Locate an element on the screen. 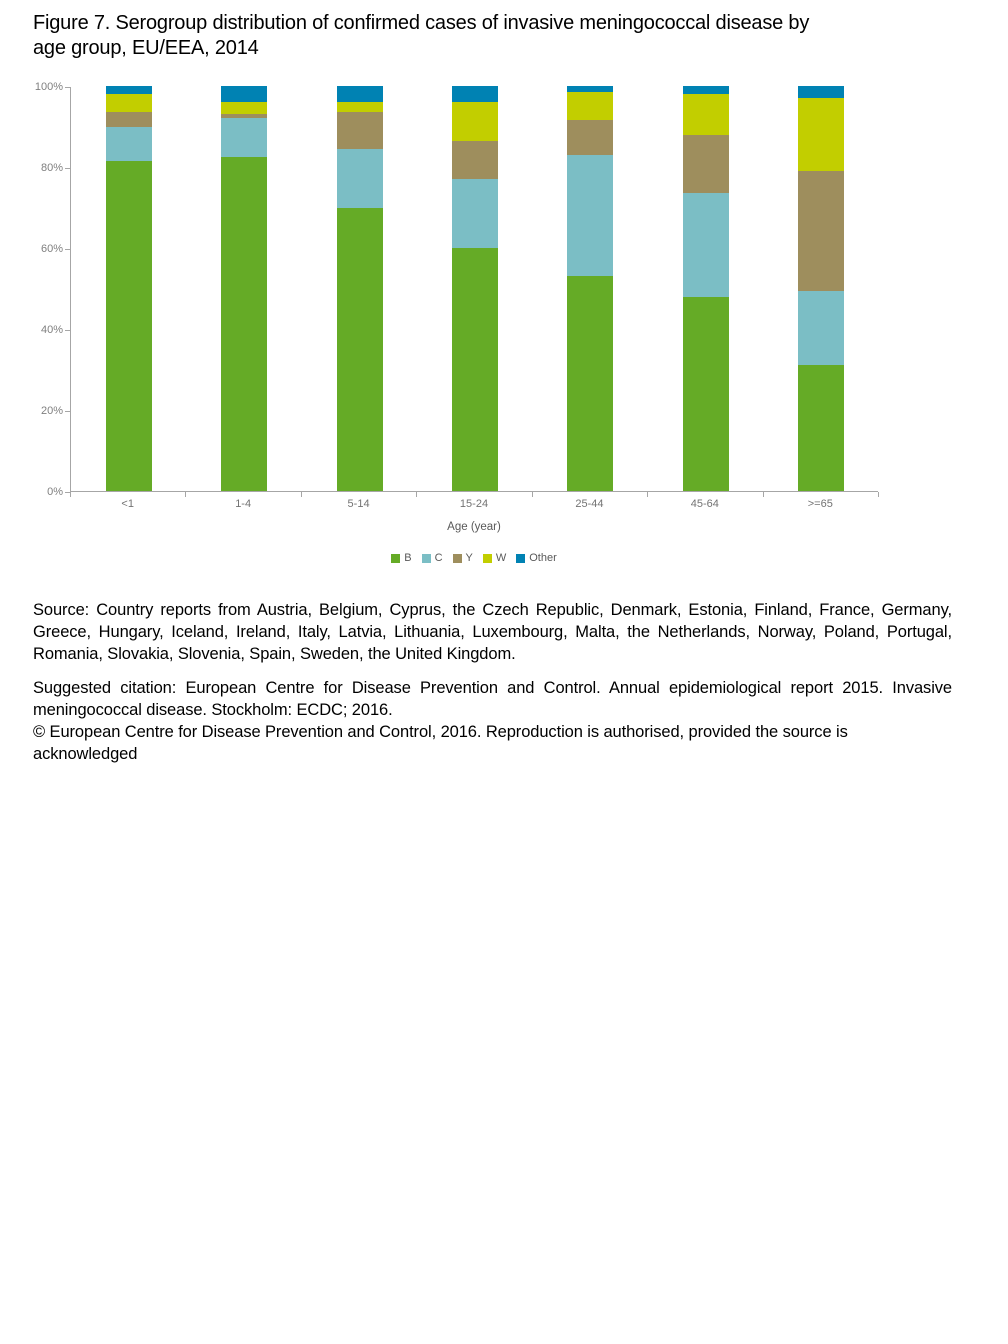 The image size is (1008, 1344). y-tick-label: 0% is located at coordinates (55, 491).